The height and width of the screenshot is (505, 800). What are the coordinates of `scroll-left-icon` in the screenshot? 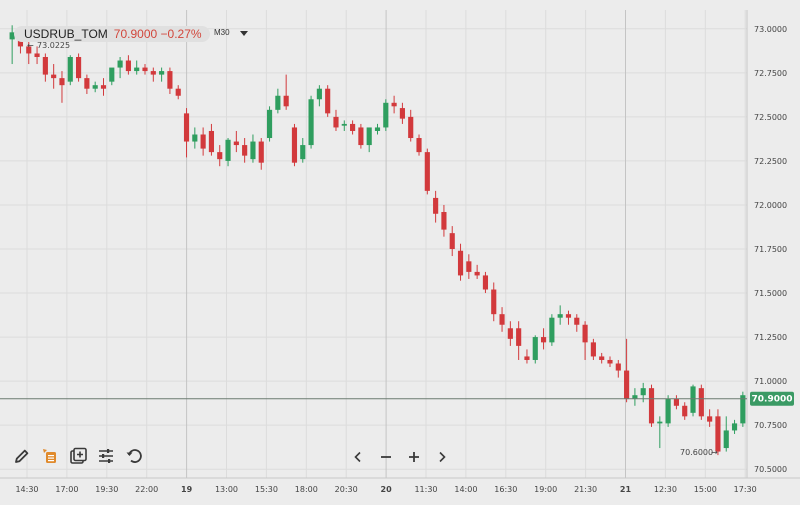 It's located at (358, 457).